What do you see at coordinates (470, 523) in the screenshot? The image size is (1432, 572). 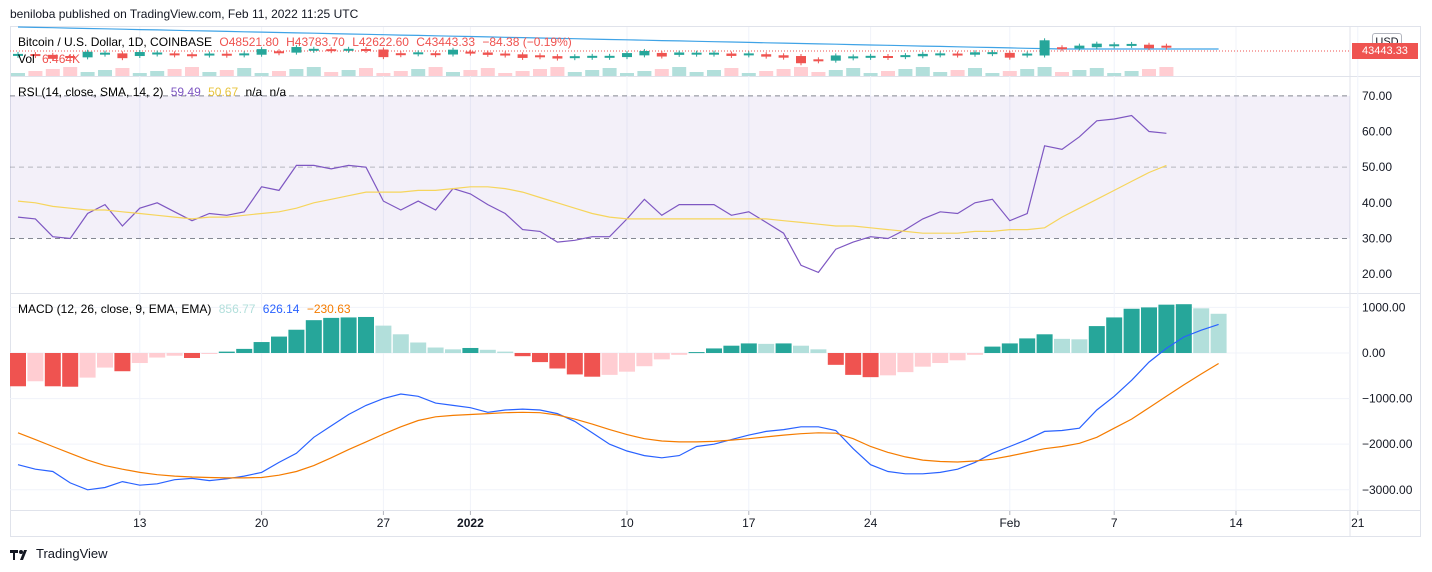 I see `time-tick-3: 2022` at bounding box center [470, 523].